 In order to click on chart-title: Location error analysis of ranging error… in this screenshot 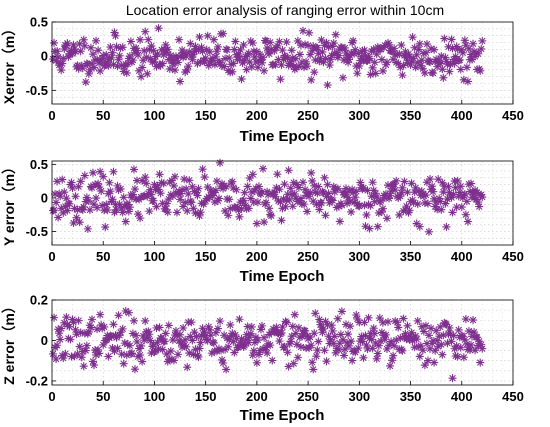, I will do `click(285, 10)`.